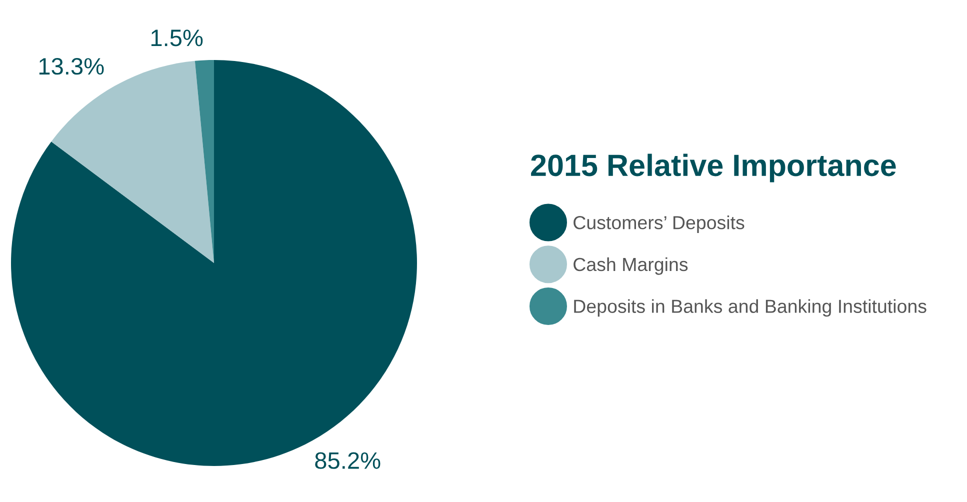  Describe the element at coordinates (631, 266) in the screenshot. I see `legend-label: Cash Margins` at that location.